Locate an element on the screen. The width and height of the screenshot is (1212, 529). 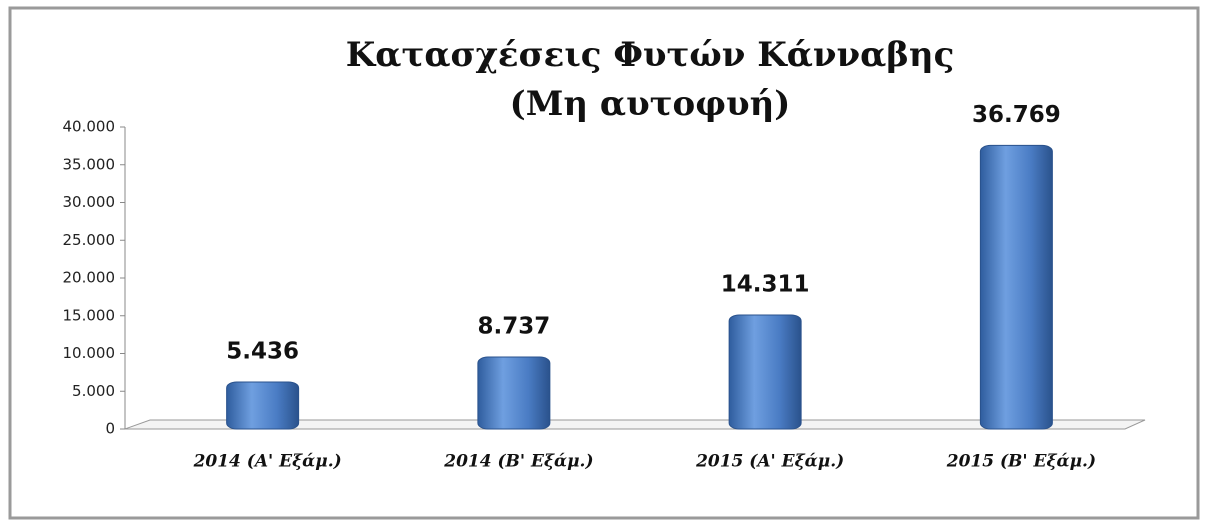
x-tick-label: 2015 (Α' Εξάμ.) is located at coordinates (769, 462).